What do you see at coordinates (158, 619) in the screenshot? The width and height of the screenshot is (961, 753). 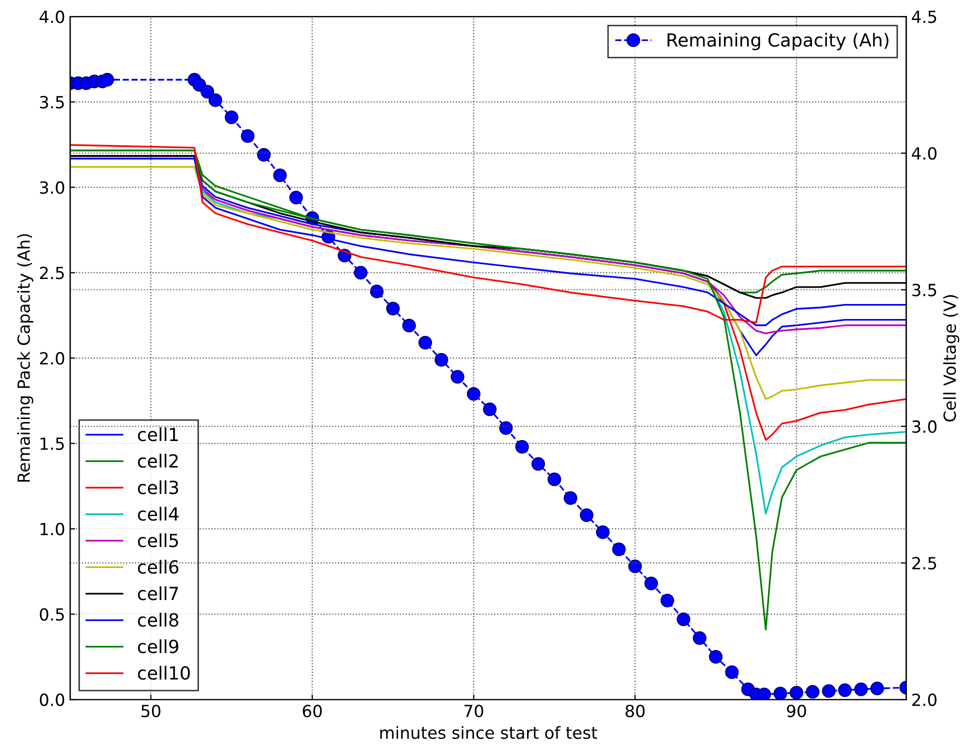 I see `legend-label: cell8` at bounding box center [158, 619].